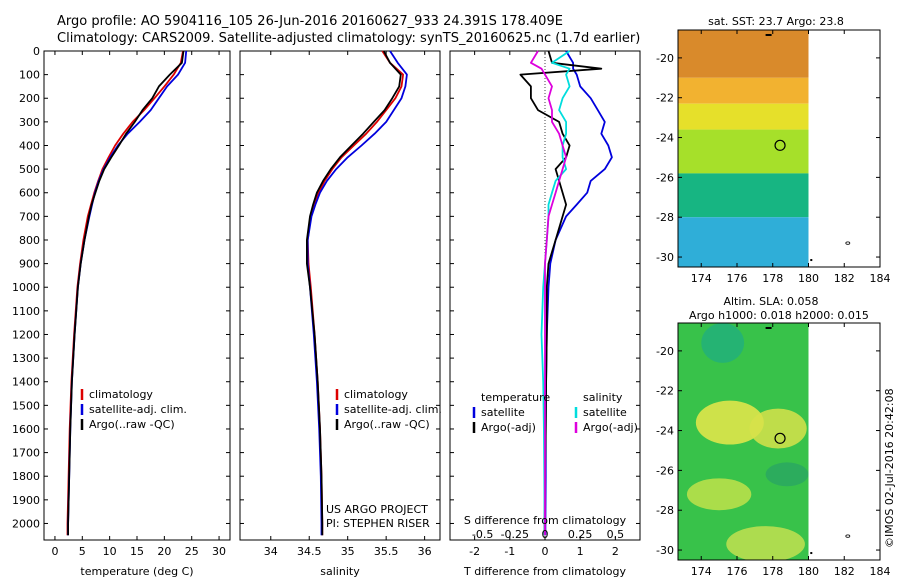 The image size is (900, 580). I want to click on x-tick-label: 25, so click(192, 551).